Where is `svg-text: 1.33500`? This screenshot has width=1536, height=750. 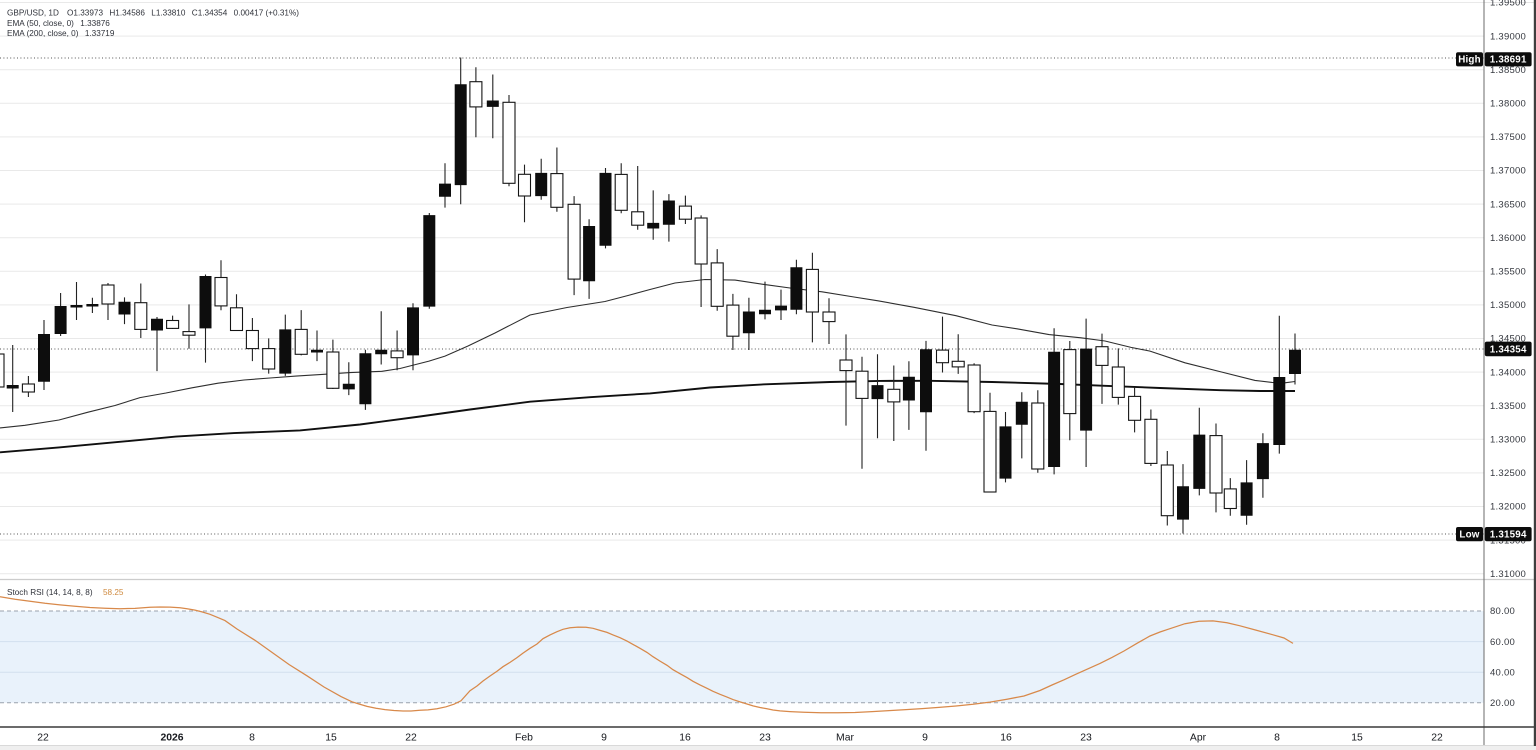
svg-text: 1.33500 is located at coordinates (1508, 406).